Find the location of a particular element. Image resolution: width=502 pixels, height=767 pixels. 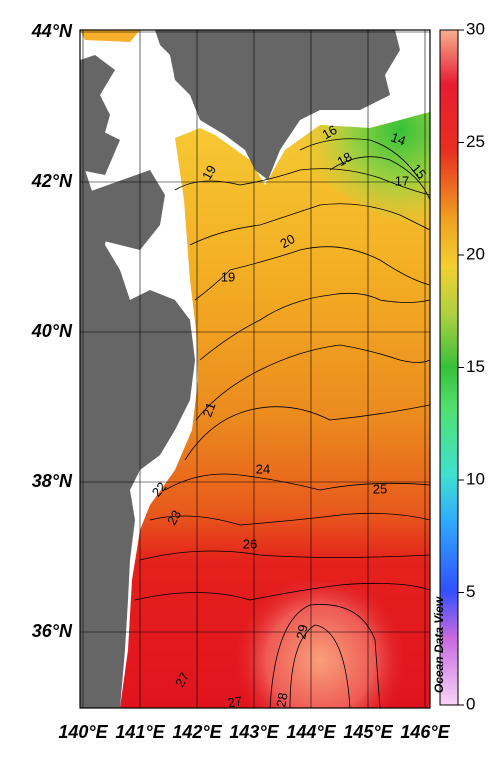

contour-label: 25 is located at coordinates (380, 488).